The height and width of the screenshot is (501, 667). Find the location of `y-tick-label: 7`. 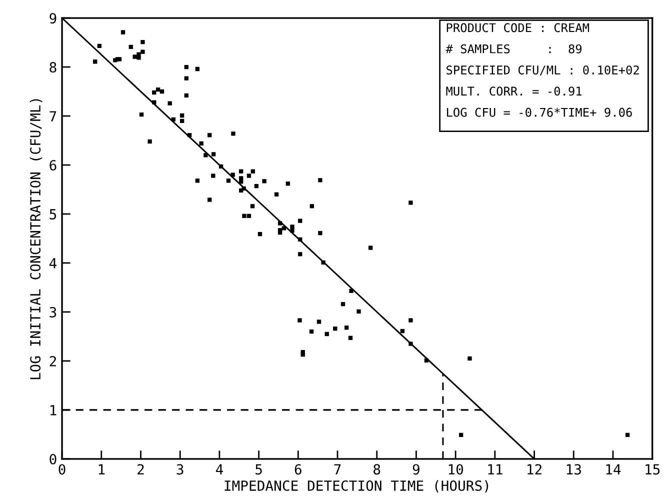

y-tick-label: 7 is located at coordinates (53, 116).